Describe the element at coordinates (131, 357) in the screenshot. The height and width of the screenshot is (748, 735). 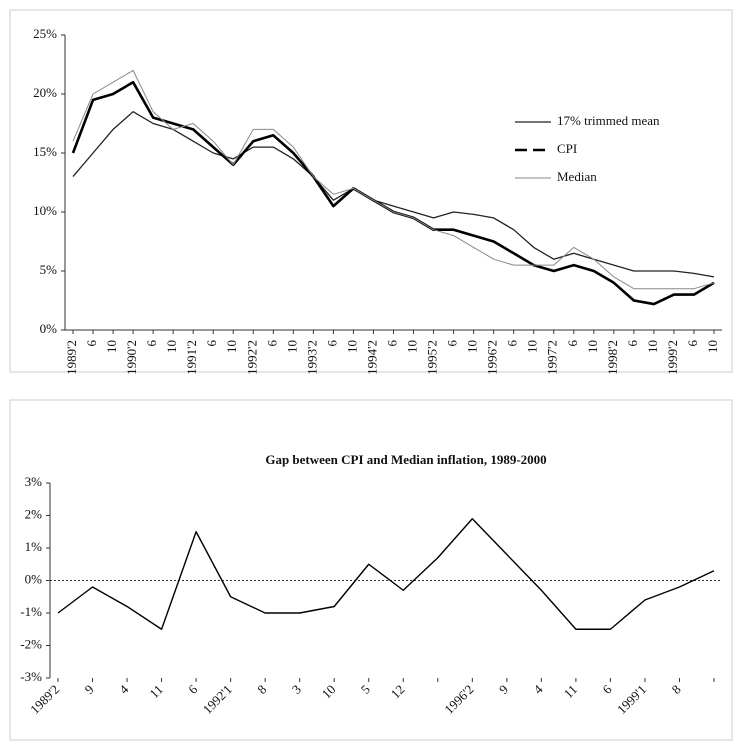
I see `x-tick-label: 1990'2` at that location.